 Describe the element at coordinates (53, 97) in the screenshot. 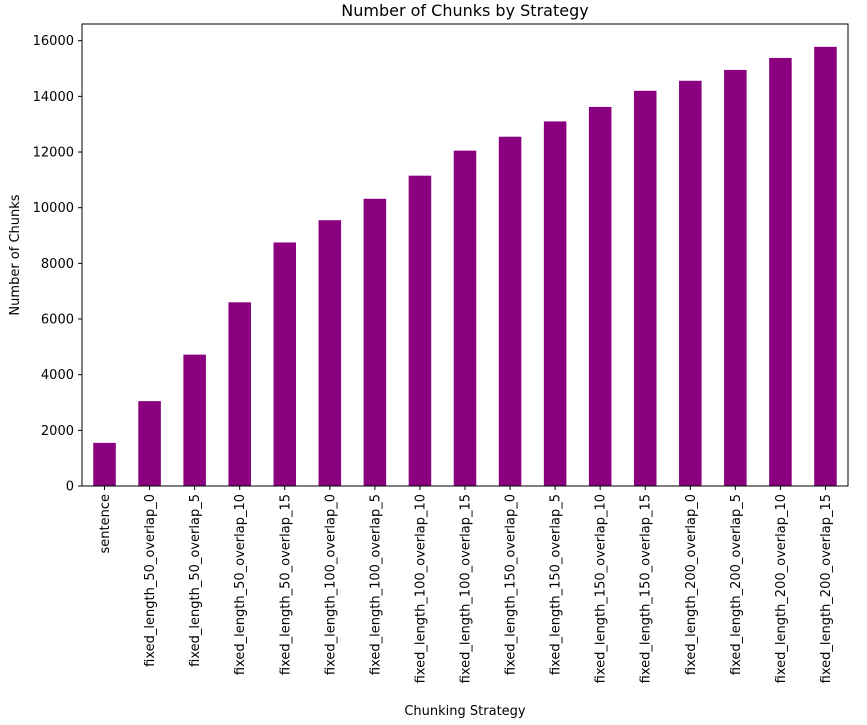

I see `y-tick-label: 14000` at that location.